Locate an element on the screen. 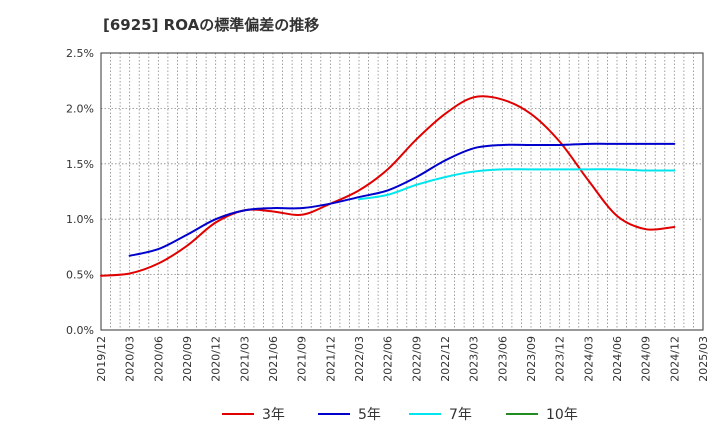 The height and width of the screenshot is (440, 720). chart-title: [6925] ROAの標準偏差の推移 is located at coordinates (211, 25).